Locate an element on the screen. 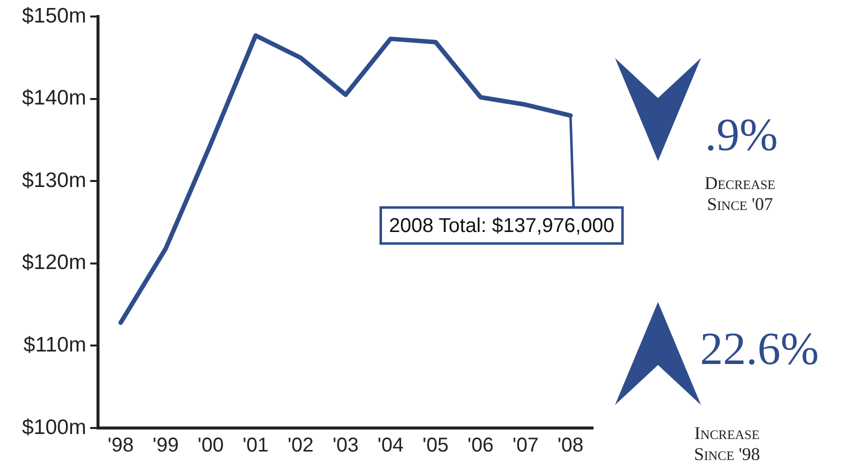 The height and width of the screenshot is (468, 861). y-tick-label: $120m is located at coordinates (54, 262).